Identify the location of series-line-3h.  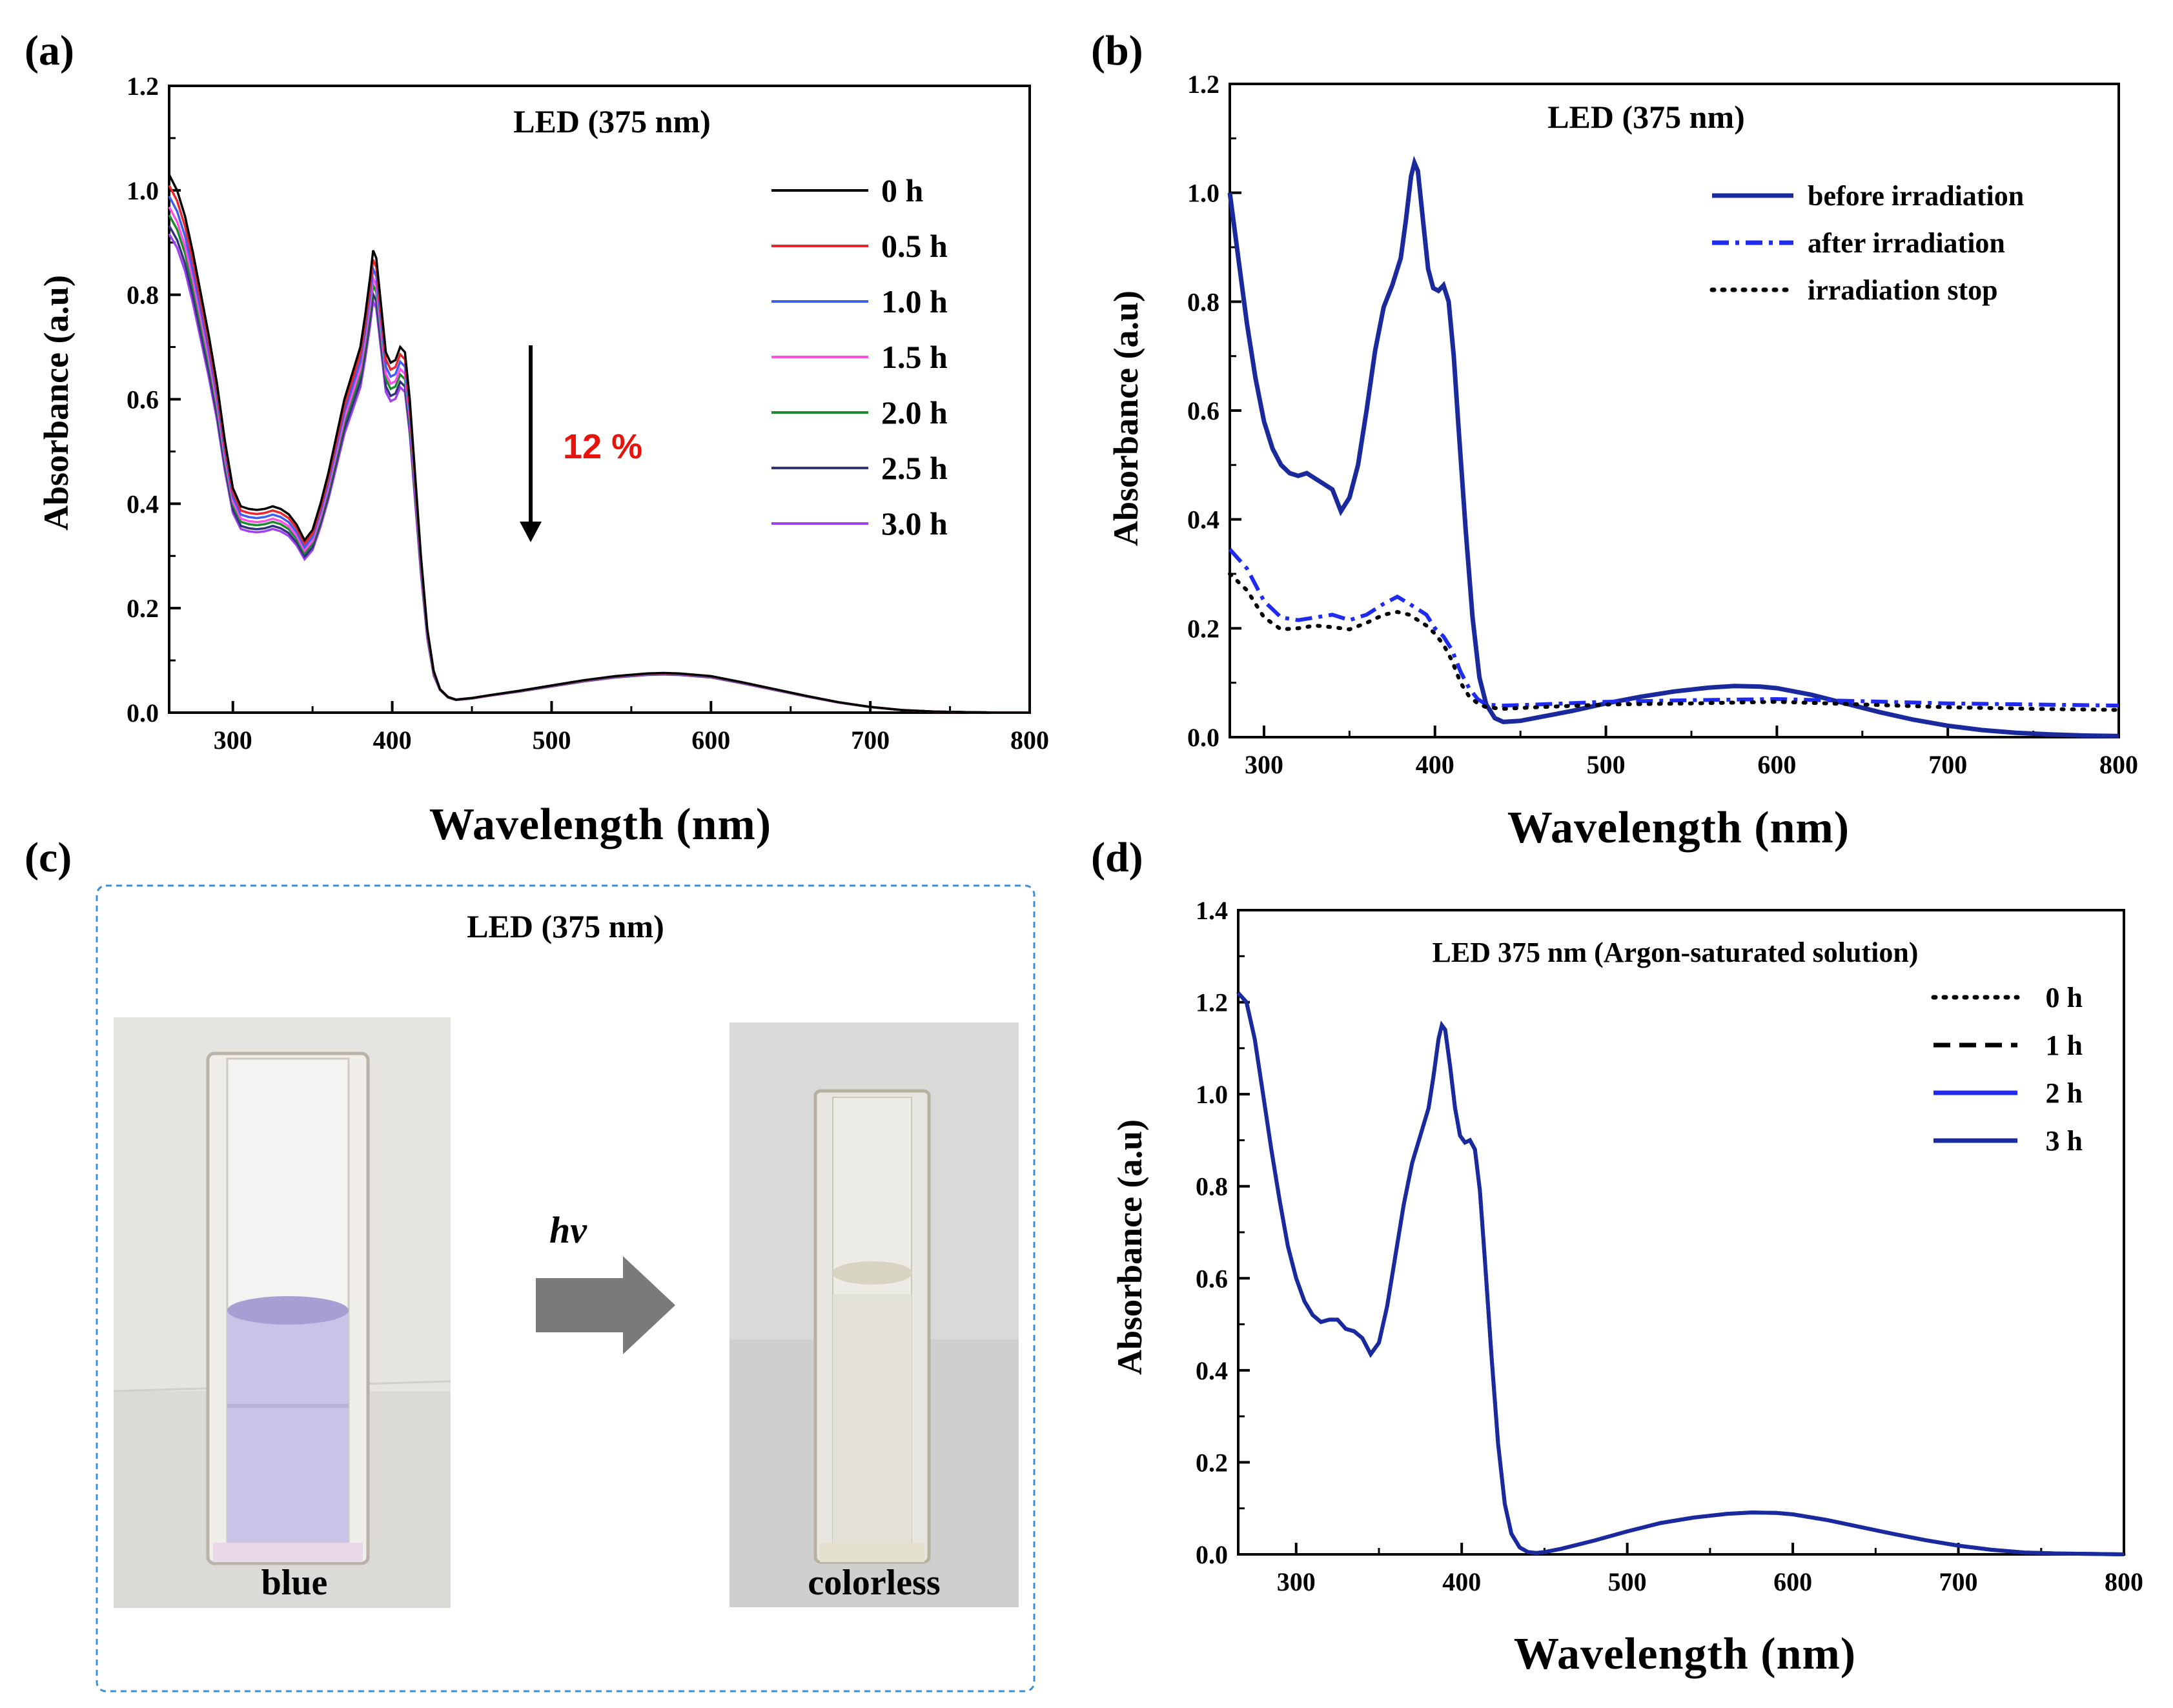
(1680, 1273).